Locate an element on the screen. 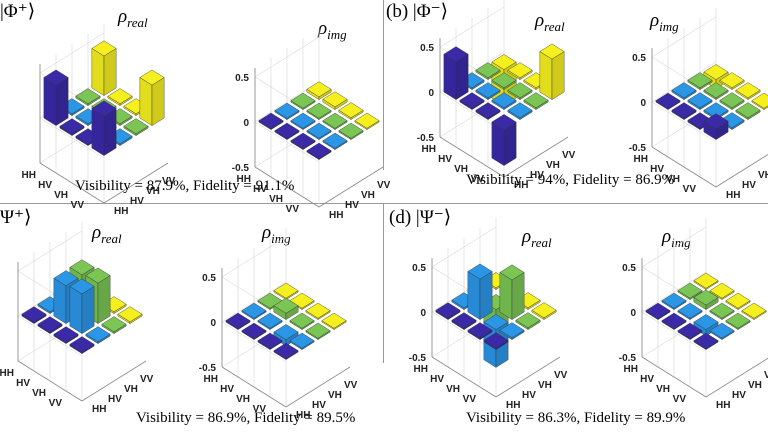  panel-a-real-title: ρreal is located at coordinates (133, 18).